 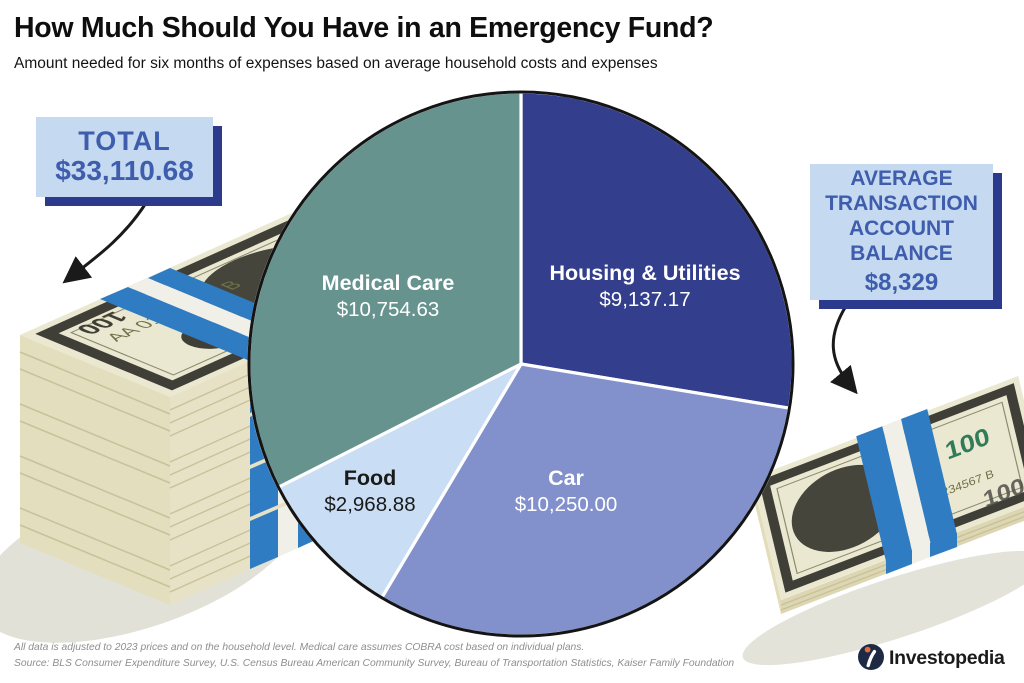 I want to click on currency-band, so click(x=906, y=485).